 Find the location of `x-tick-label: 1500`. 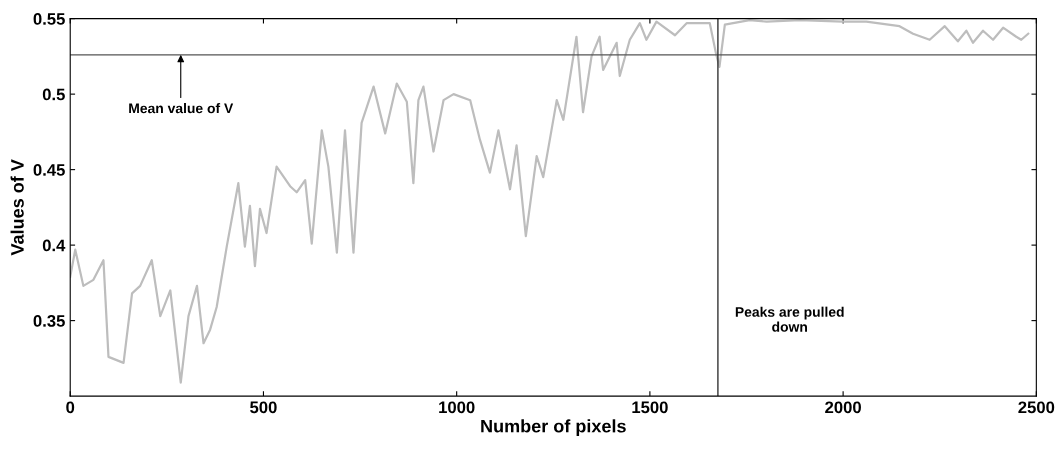

x-tick-label: 1500 is located at coordinates (650, 407).